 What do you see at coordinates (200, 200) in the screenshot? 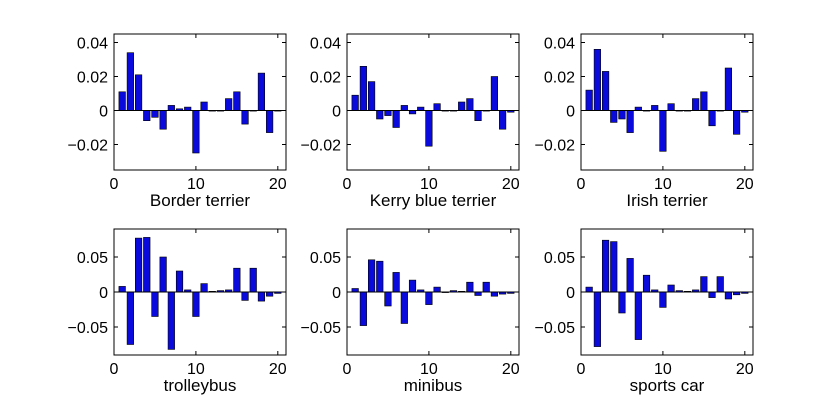
I see `x-axis-label: Border terrier` at bounding box center [200, 200].